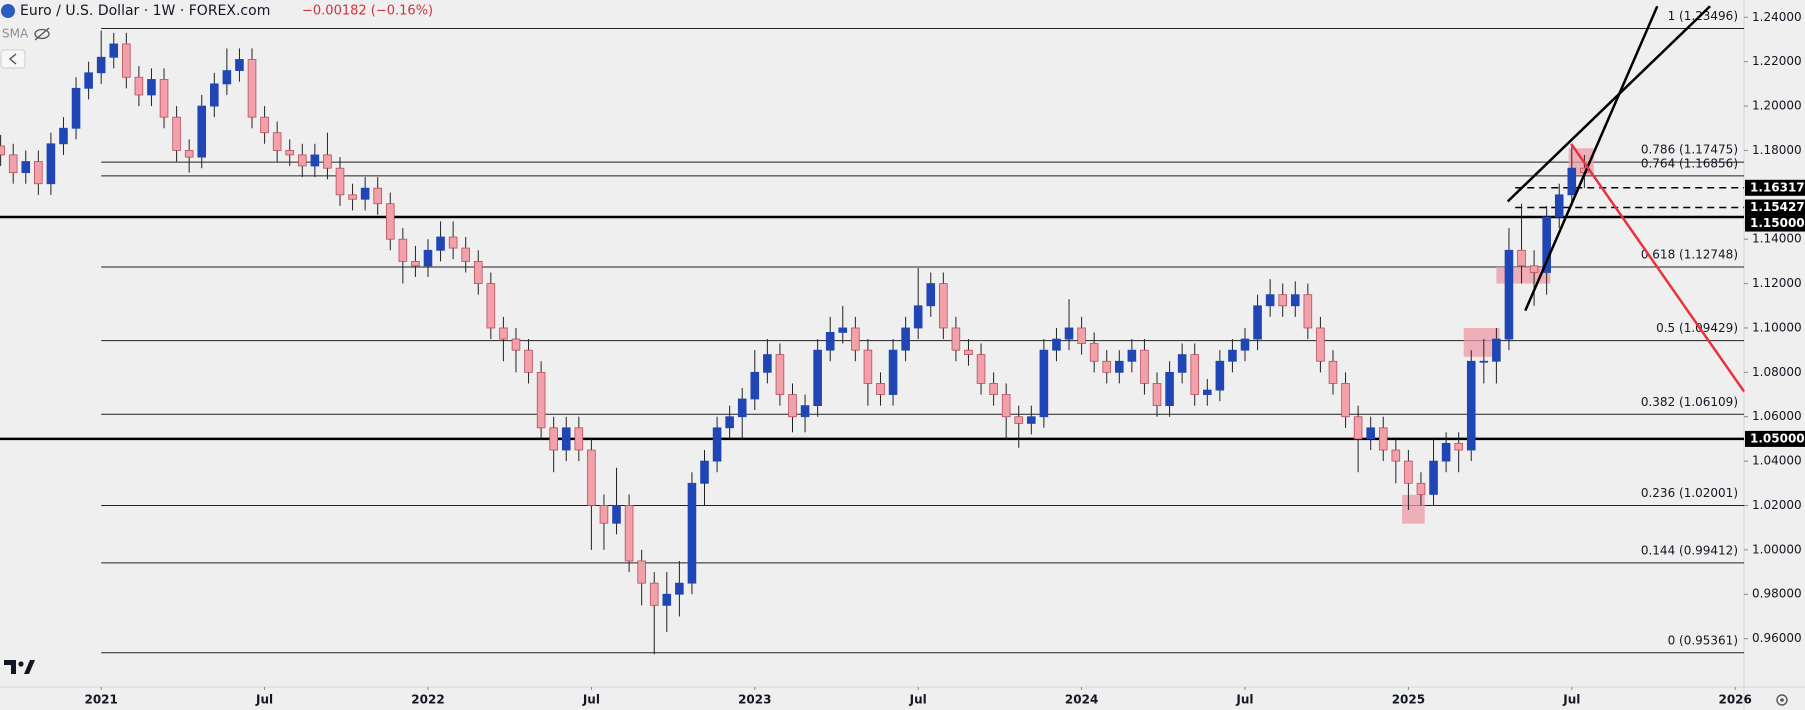 The height and width of the screenshot is (710, 1805). I want to click on collapse-button, so click(13, 59).